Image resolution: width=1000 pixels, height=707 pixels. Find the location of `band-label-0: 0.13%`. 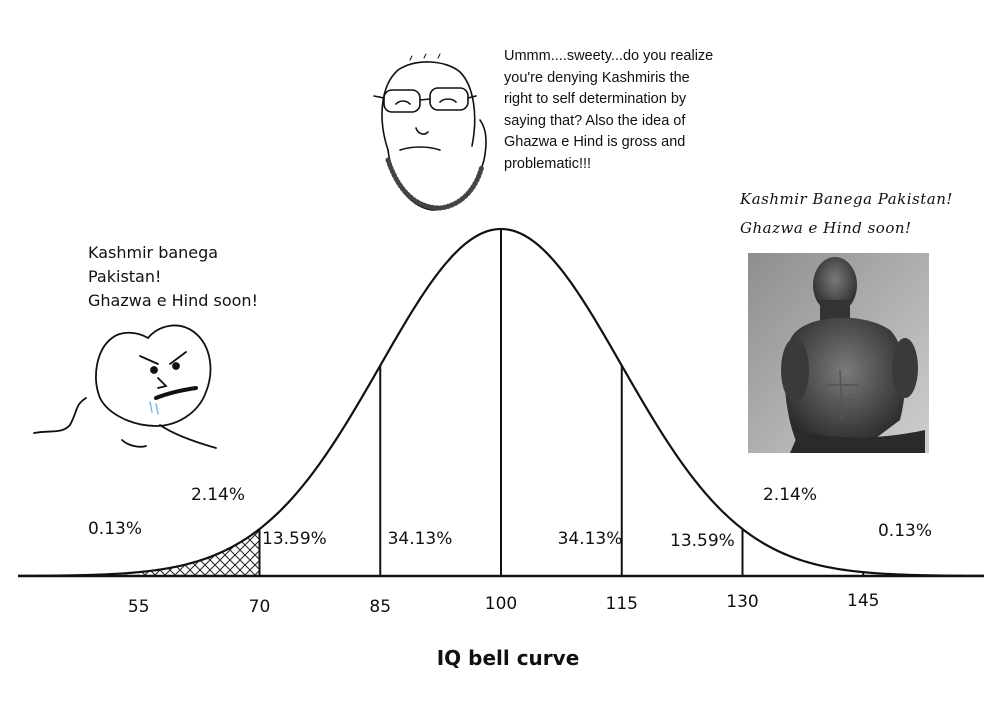

band-label-0: 0.13% is located at coordinates (115, 529).